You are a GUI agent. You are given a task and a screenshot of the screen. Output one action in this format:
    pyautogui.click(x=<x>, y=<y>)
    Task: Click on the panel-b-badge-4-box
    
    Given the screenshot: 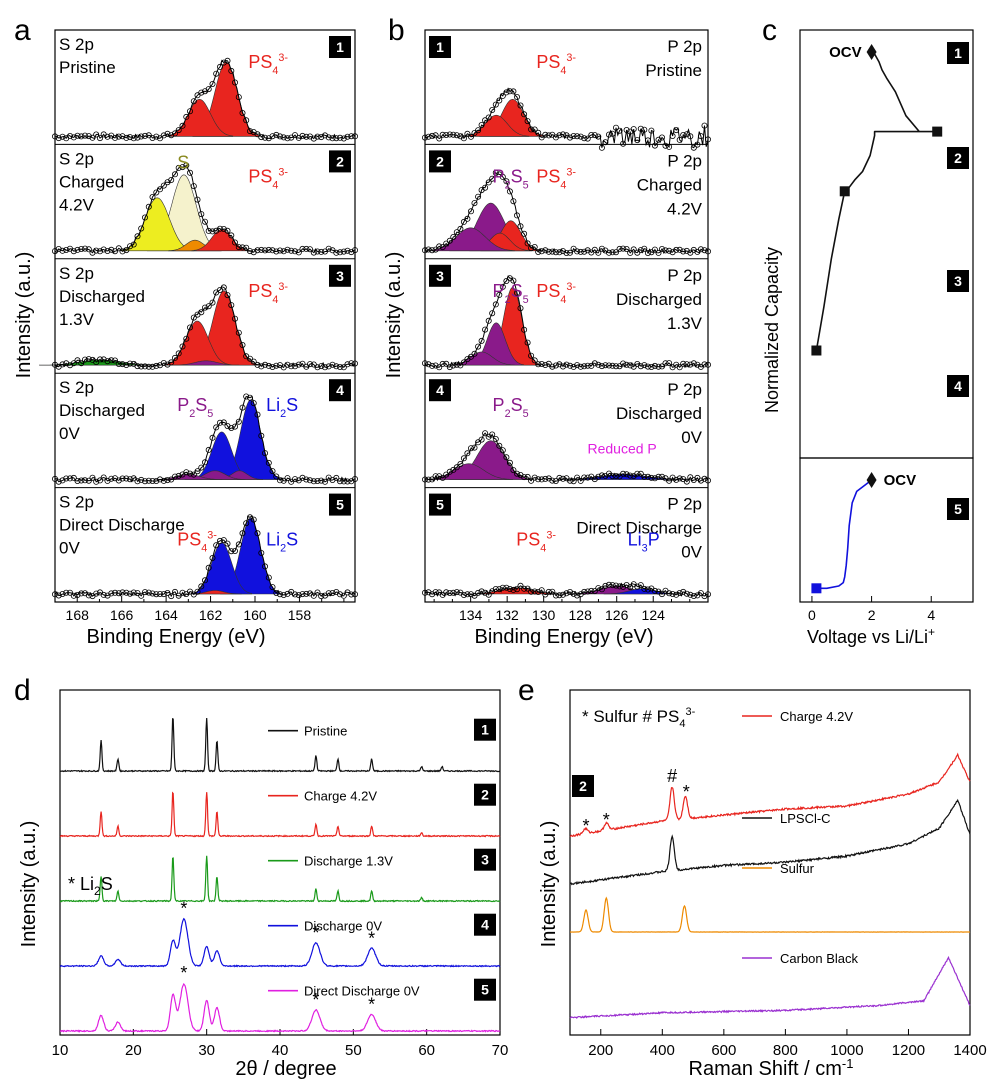 What is the action you would take?
    pyautogui.click(x=440, y=390)
    